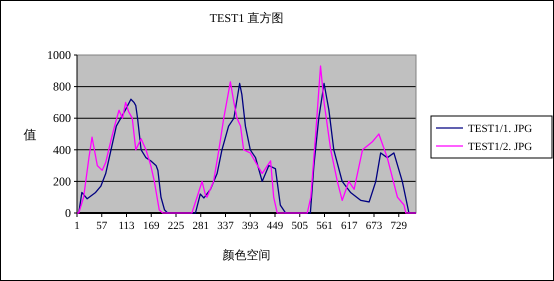 The height and width of the screenshot is (281, 554). Describe the element at coordinates (62, 118) in the screenshot. I see `y-tick-label: 600` at that location.